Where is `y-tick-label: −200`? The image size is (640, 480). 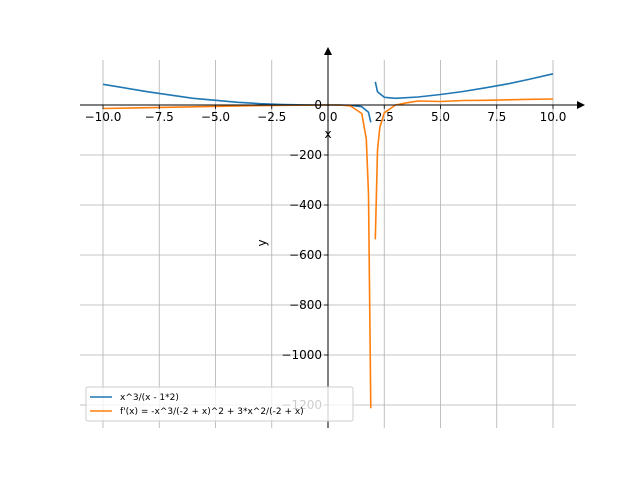 y-tick-label: −200 is located at coordinates (305, 155).